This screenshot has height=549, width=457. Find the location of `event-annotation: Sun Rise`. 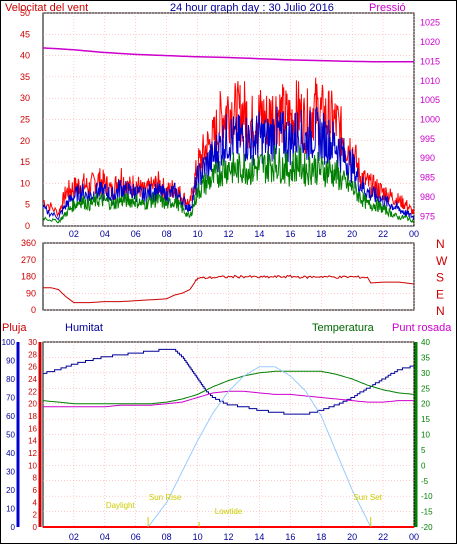

event-annotation: Sun Rise is located at coordinates (165, 497).